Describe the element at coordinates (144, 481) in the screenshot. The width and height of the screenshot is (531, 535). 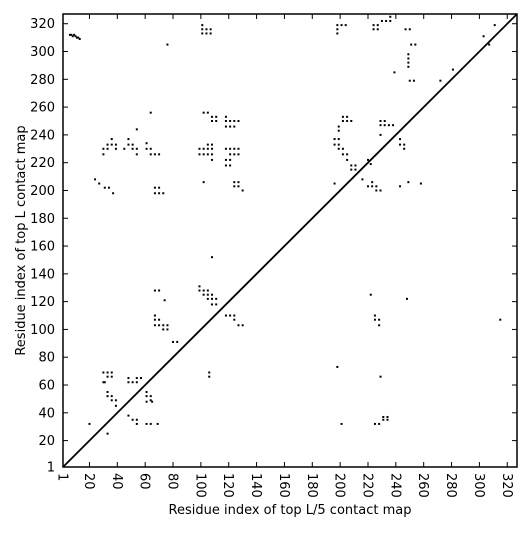
I see `x-tick-label: 60` at that location.